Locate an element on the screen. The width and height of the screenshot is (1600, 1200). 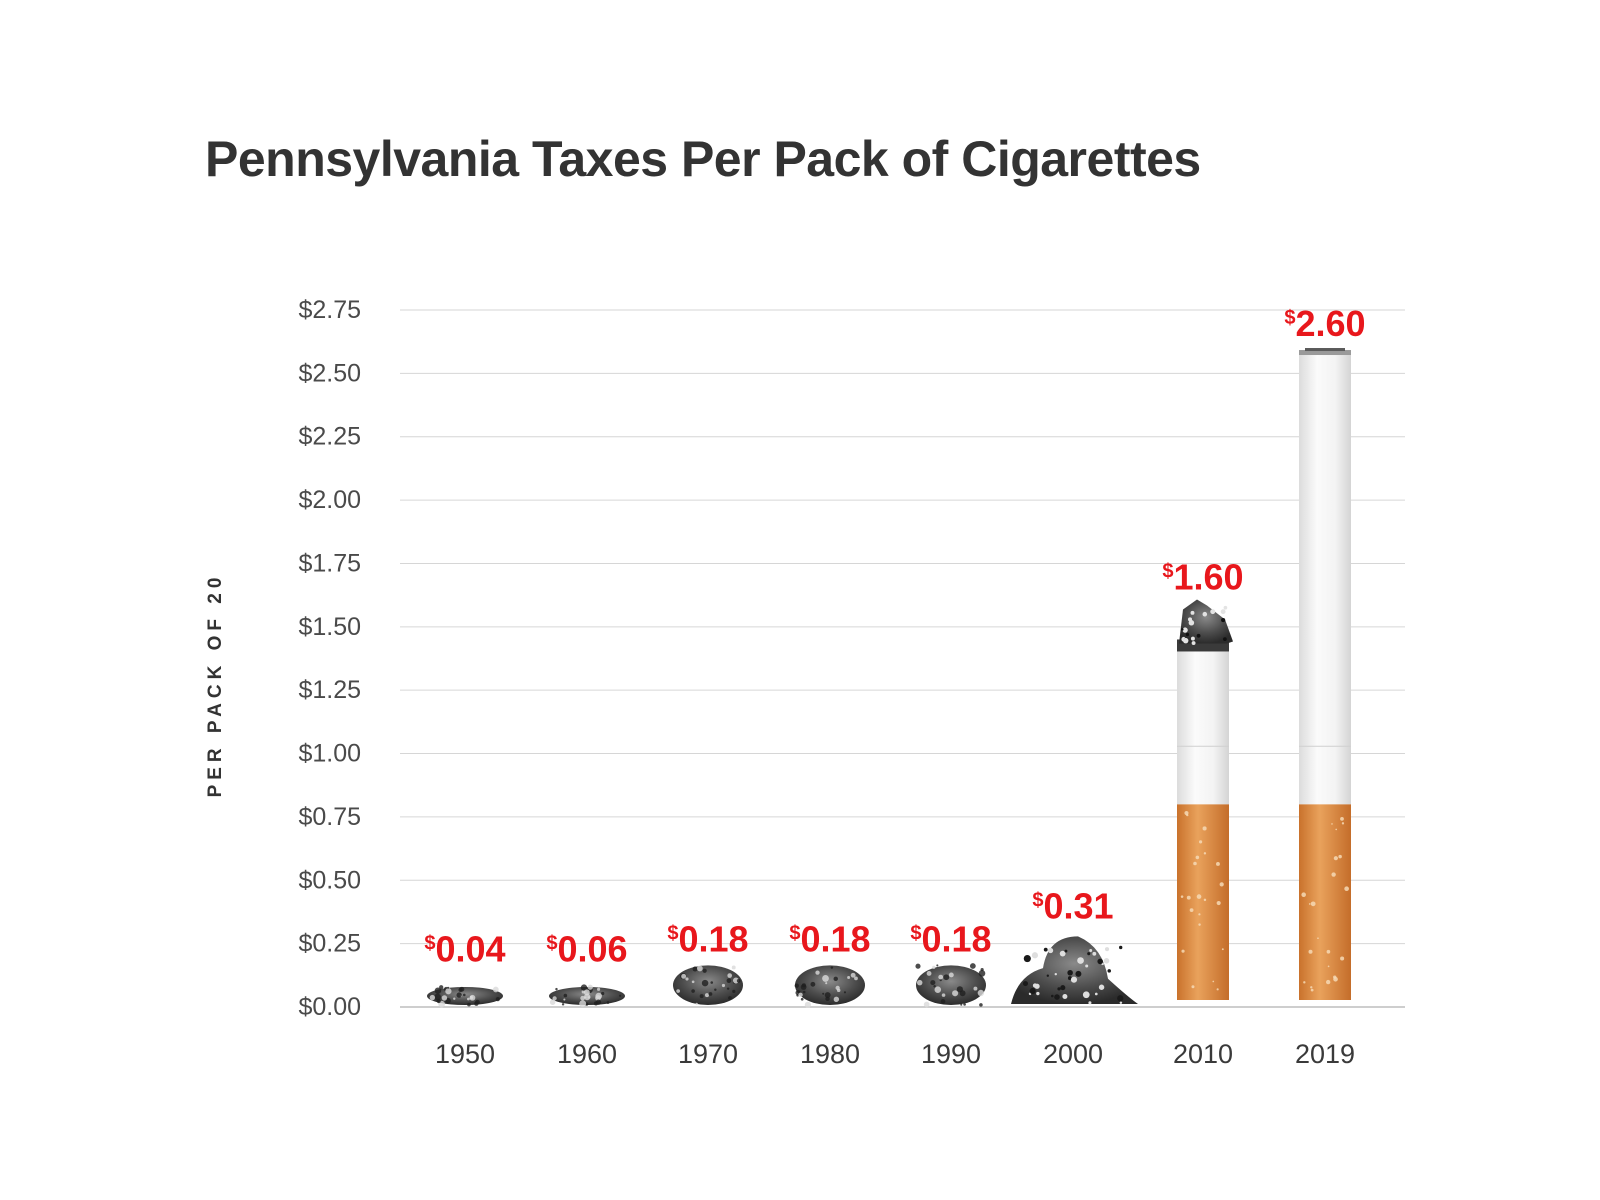
data-label-value: 0.06 is located at coordinates (593, 948).